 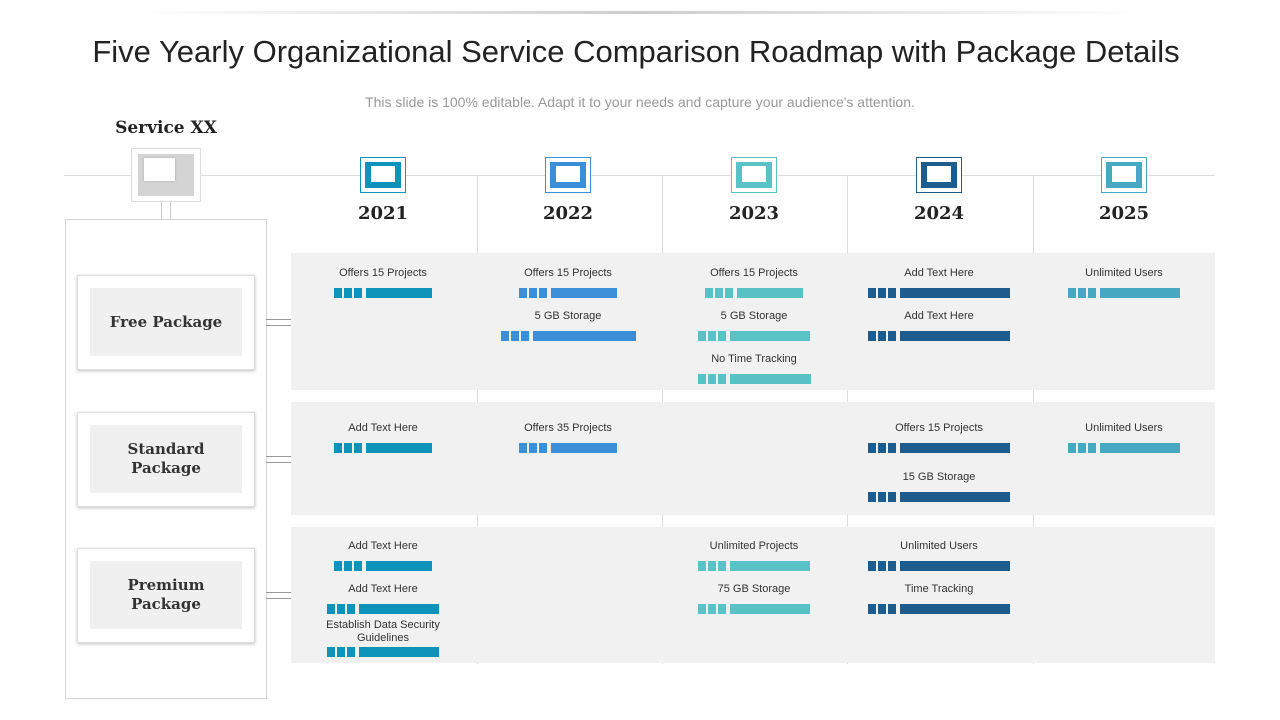 What do you see at coordinates (166, 128) in the screenshot?
I see `service-title: Service XX` at bounding box center [166, 128].